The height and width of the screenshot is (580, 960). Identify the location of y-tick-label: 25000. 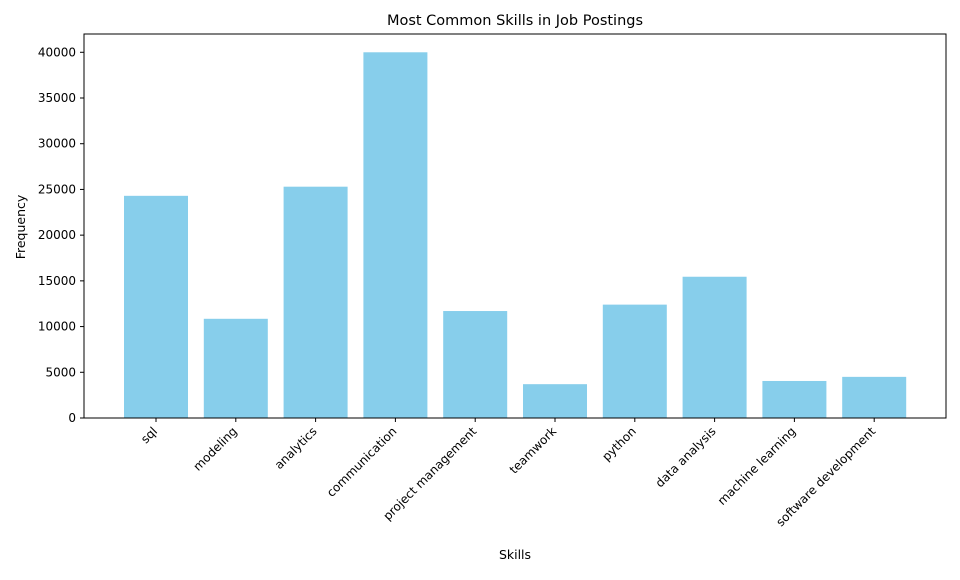
(57, 189).